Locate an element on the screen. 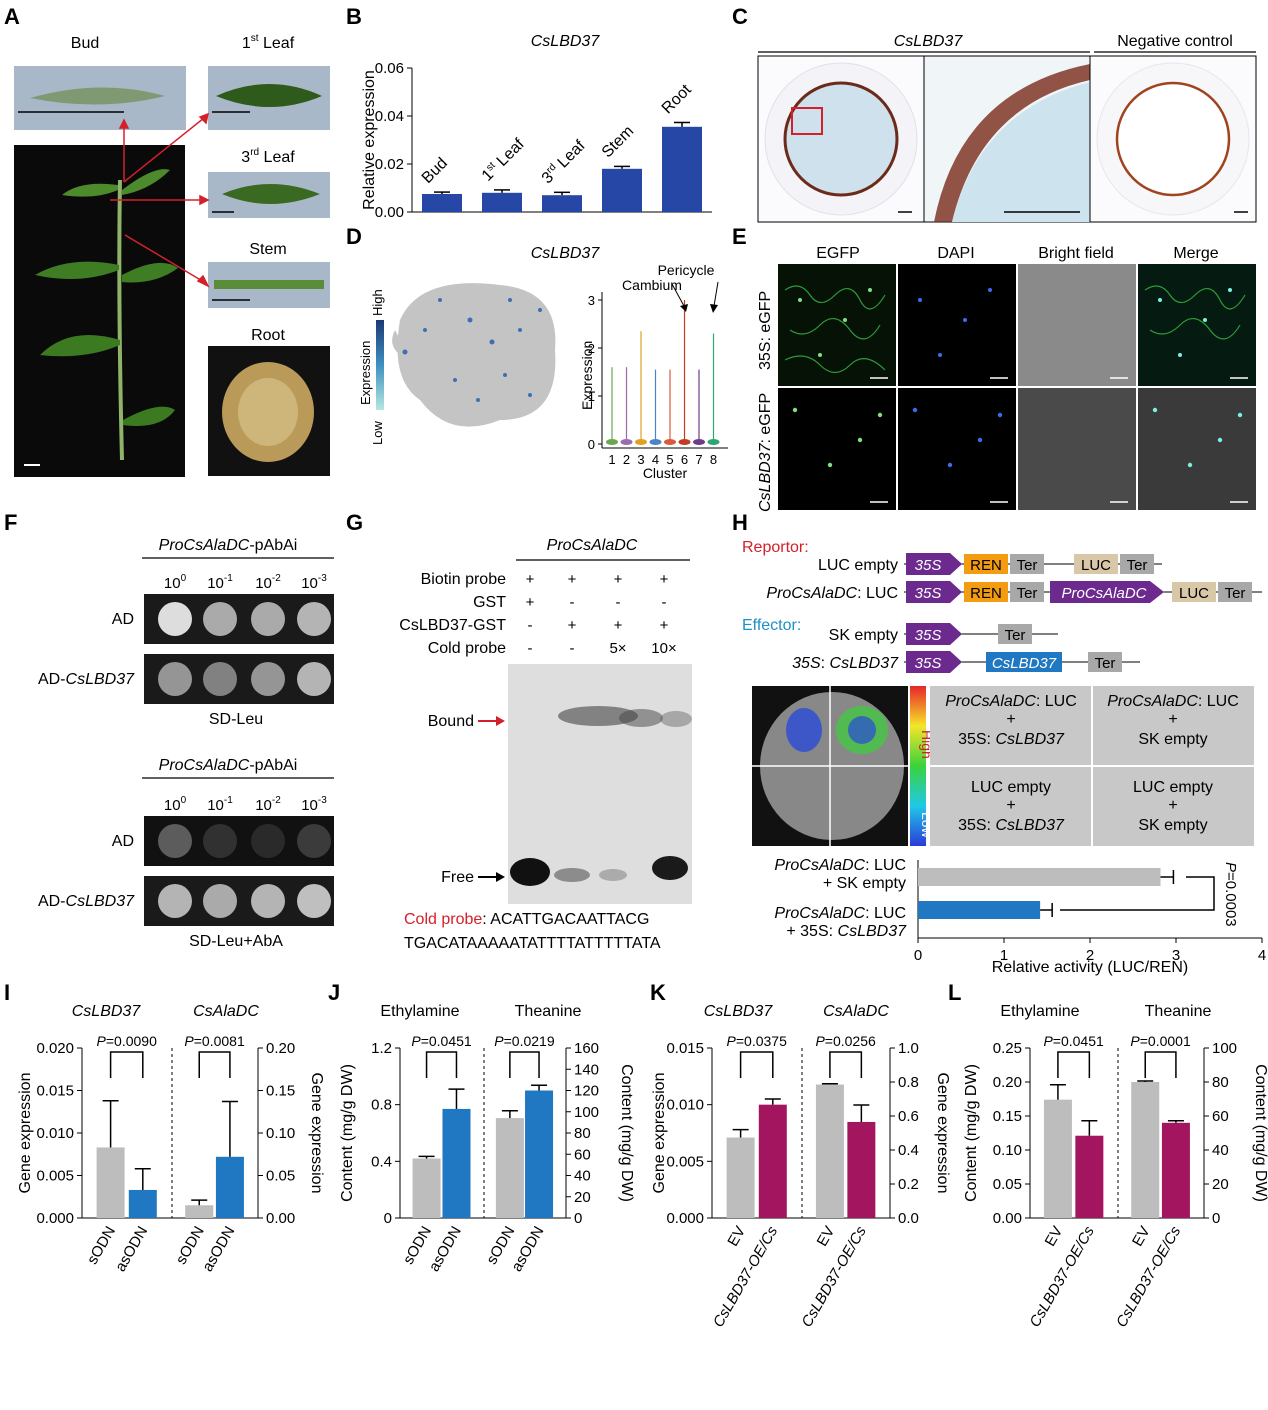  grid-line-2: + is located at coordinates (1172, 719).